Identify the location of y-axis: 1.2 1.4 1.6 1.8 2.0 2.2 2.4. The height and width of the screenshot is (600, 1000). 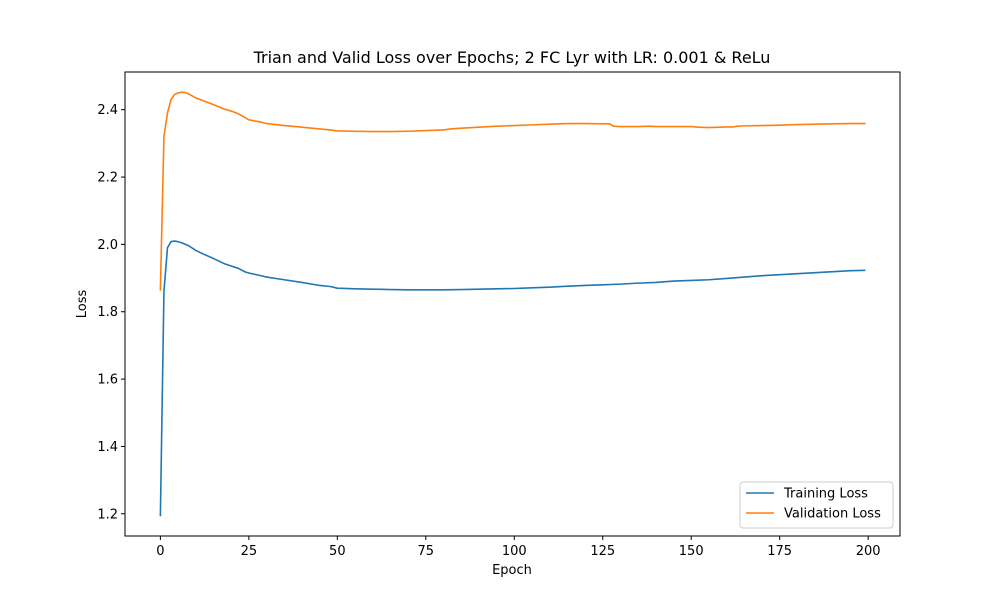
(111, 312).